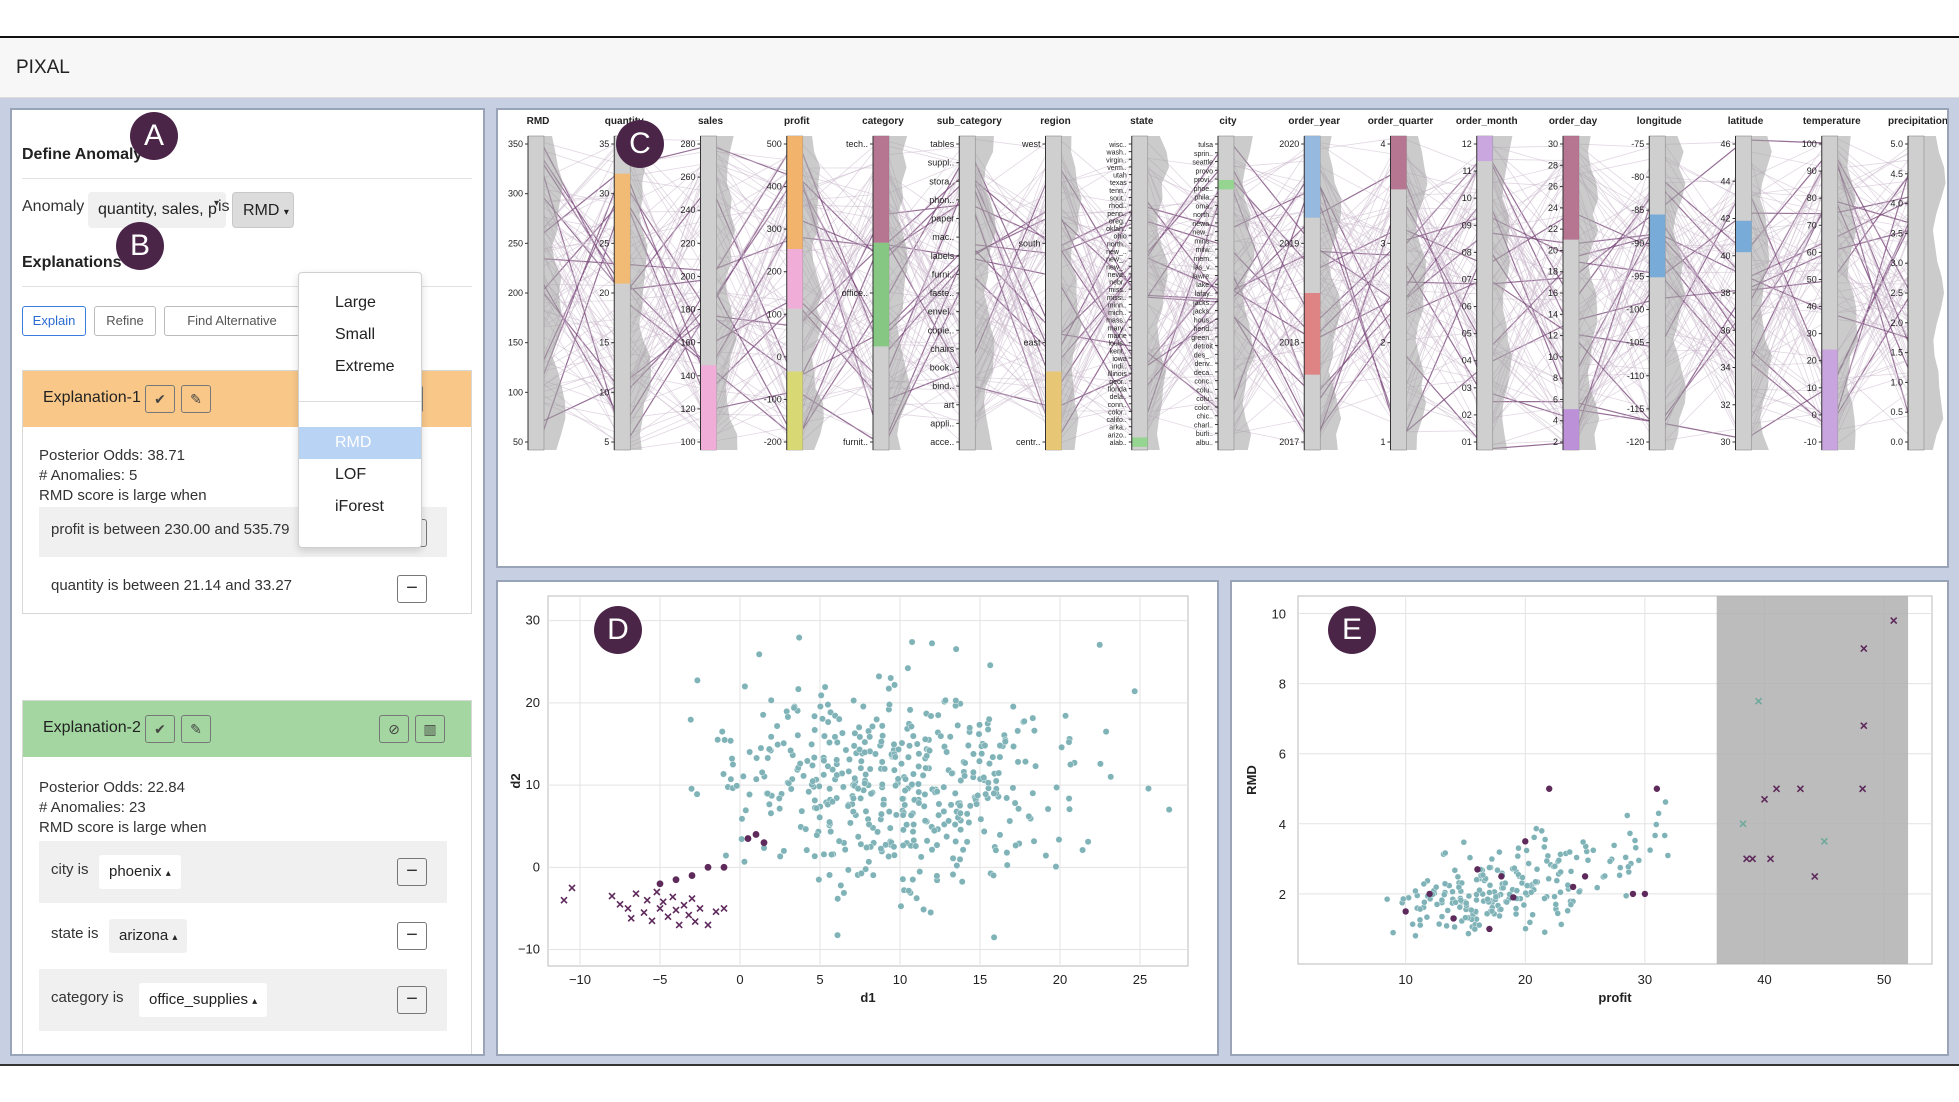 This screenshot has width=1959, height=1102. What do you see at coordinates (360, 410) in the screenshot?
I see `detector-dropdown-menu: Large Small Extreme RMD LOF iForest` at bounding box center [360, 410].